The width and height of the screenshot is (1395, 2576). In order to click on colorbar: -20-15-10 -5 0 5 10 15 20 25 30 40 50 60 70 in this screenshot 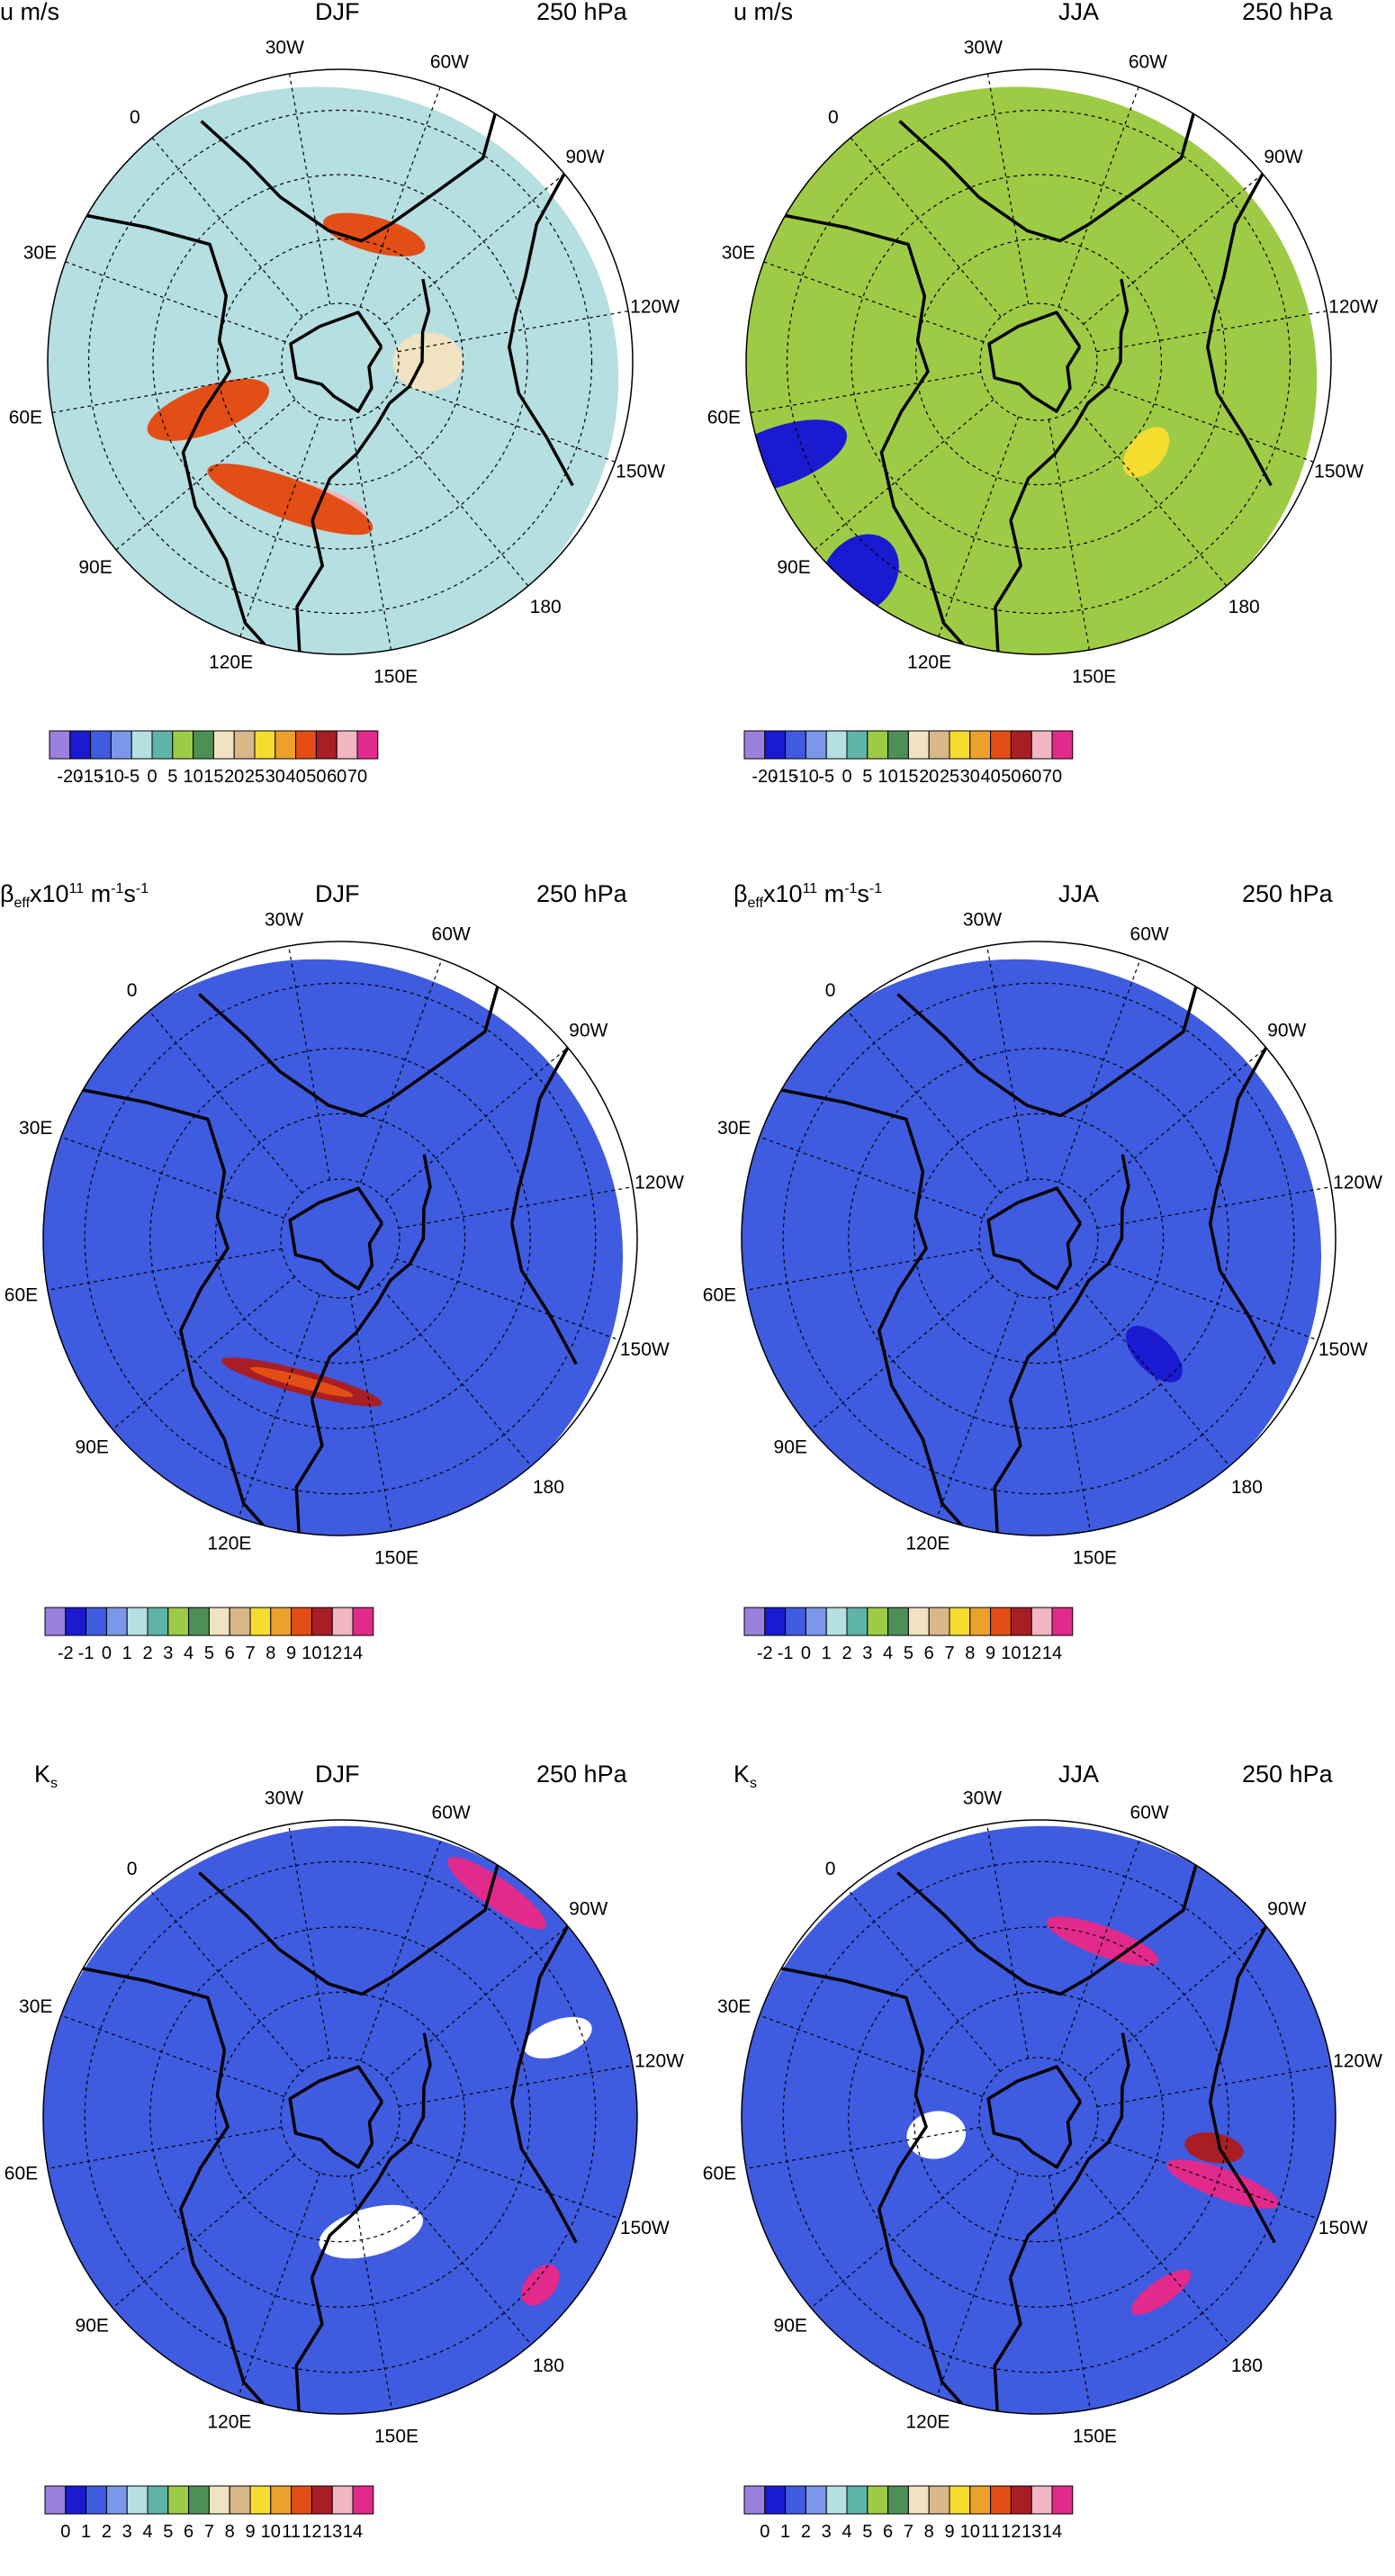, I will do `click(214, 758)`.